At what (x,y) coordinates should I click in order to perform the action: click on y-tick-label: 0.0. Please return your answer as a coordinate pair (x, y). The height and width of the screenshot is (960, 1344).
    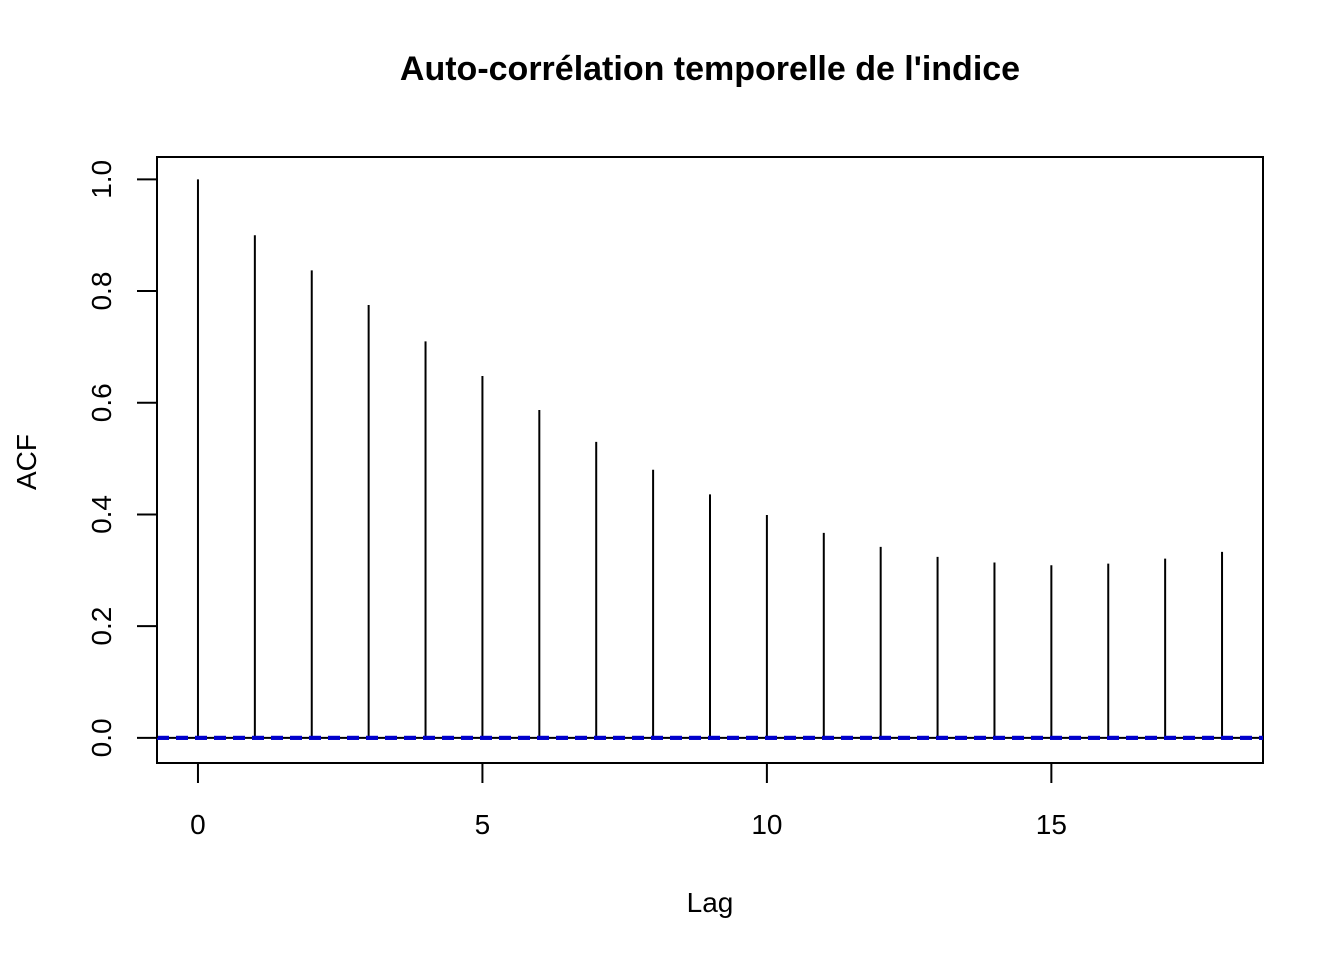
    Looking at the image, I should click on (101, 737).